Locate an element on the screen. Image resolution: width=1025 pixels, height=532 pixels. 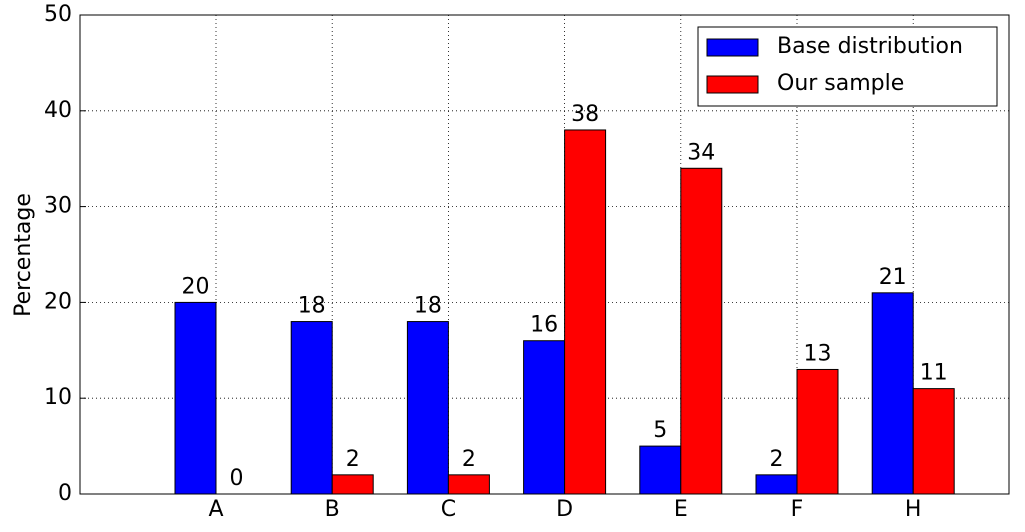
y-tick-label: 30 is located at coordinates (58, 206).